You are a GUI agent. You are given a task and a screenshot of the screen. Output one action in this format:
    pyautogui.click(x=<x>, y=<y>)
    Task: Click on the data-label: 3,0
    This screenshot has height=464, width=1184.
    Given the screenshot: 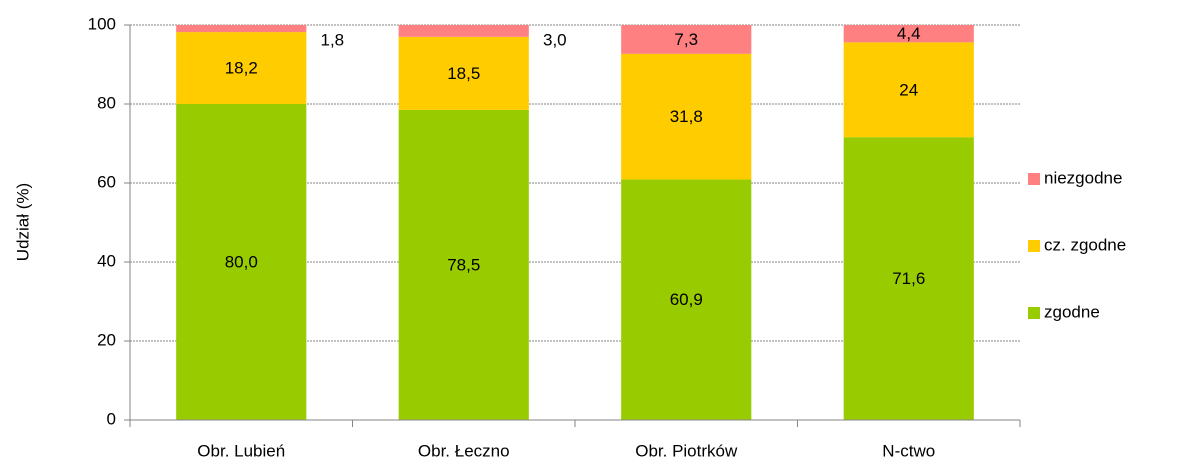 What is the action you would take?
    pyautogui.click(x=555, y=39)
    